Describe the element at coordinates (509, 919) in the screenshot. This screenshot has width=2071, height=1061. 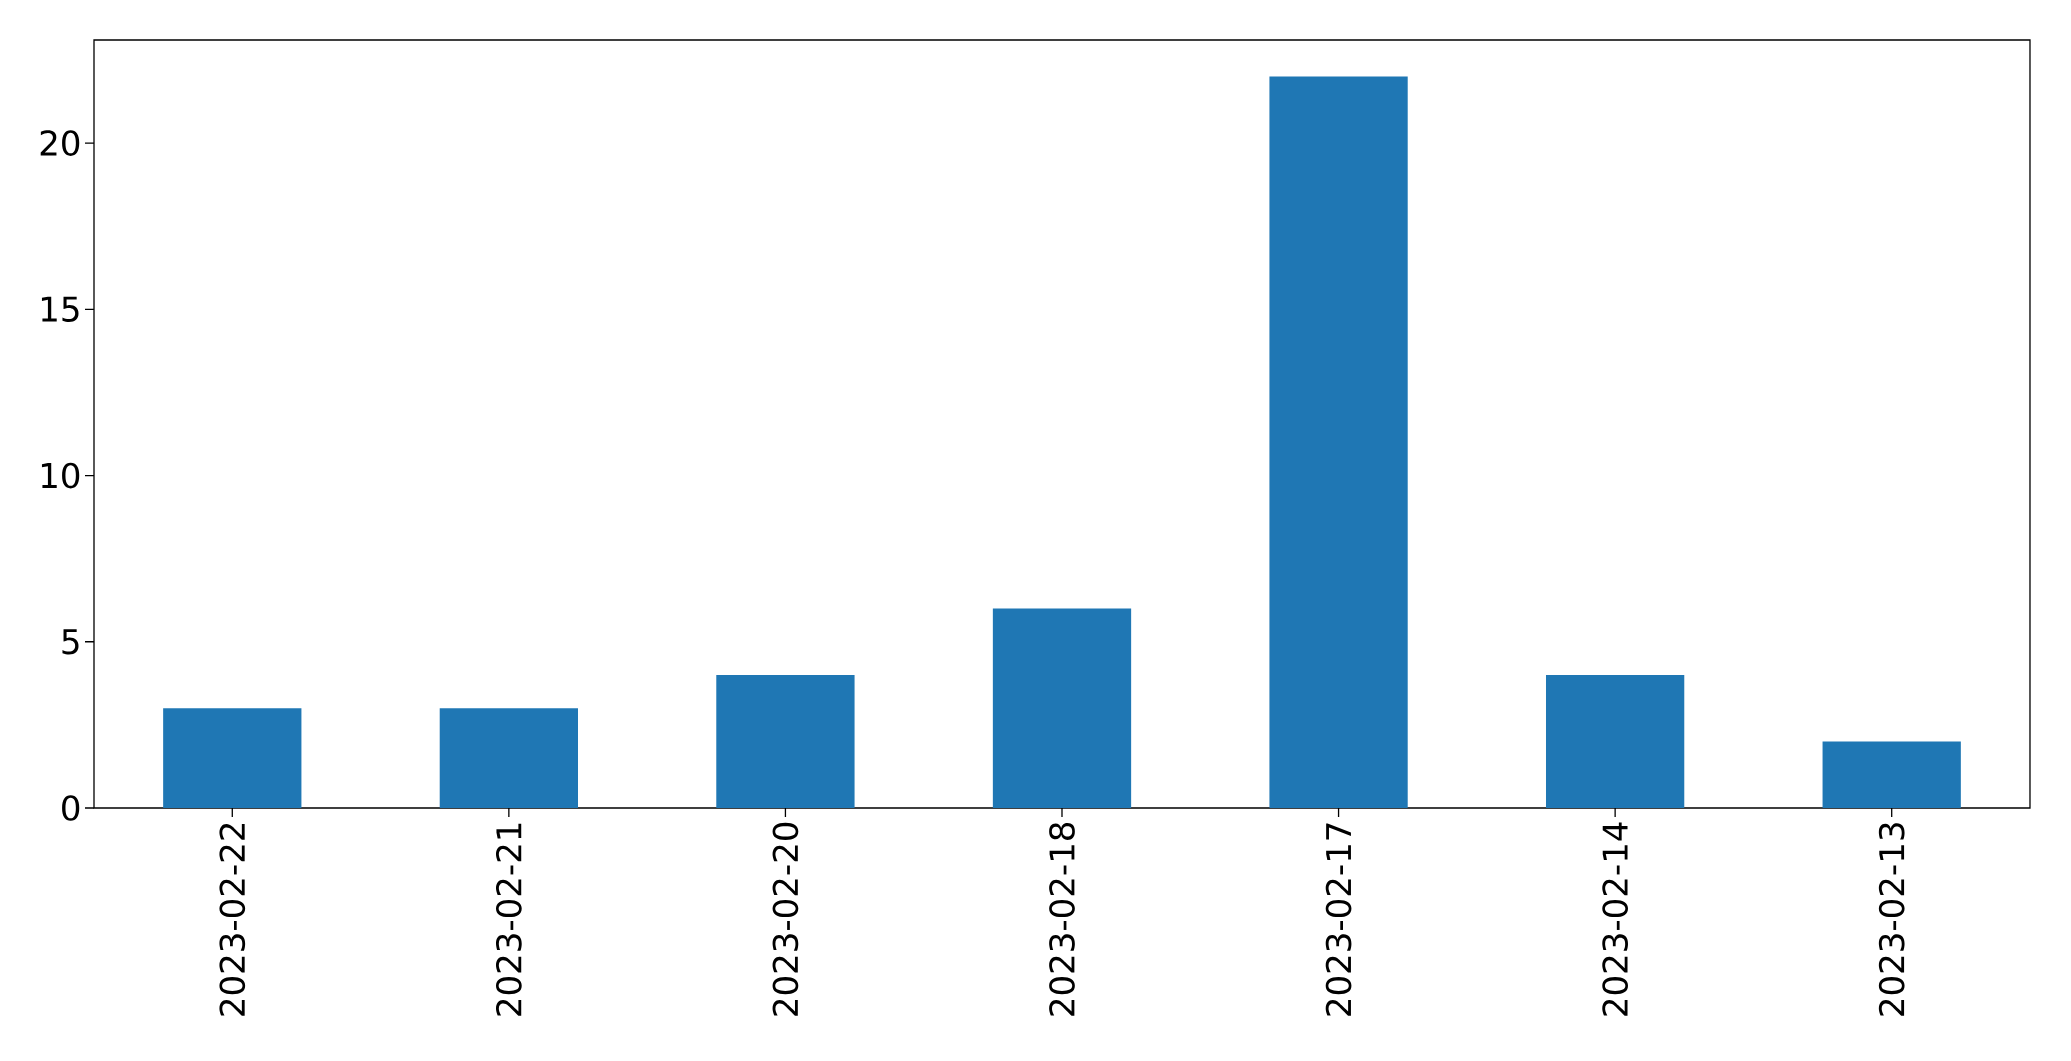
I see `x-tick-label: 2023-02-21` at that location.